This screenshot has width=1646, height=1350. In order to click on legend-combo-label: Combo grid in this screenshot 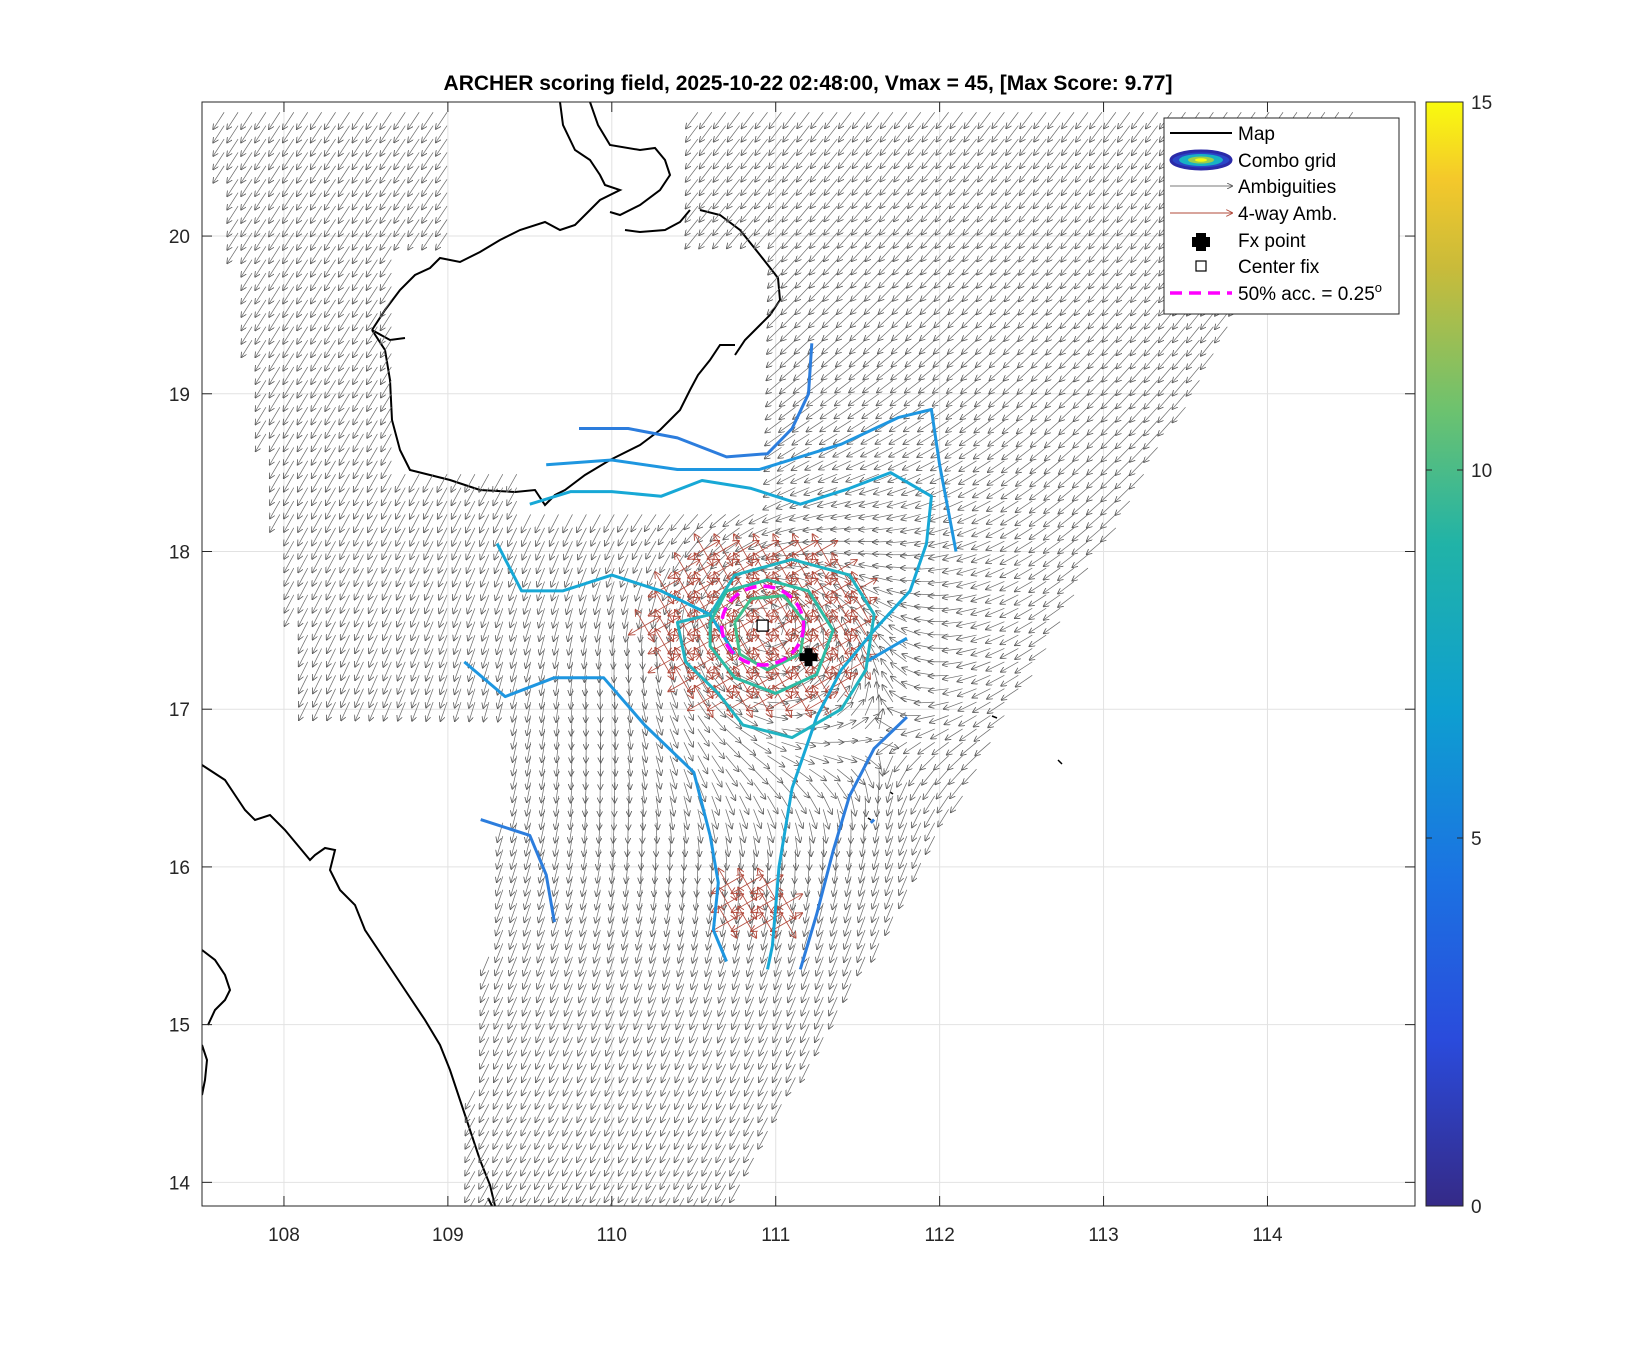, I will do `click(1287, 161)`.